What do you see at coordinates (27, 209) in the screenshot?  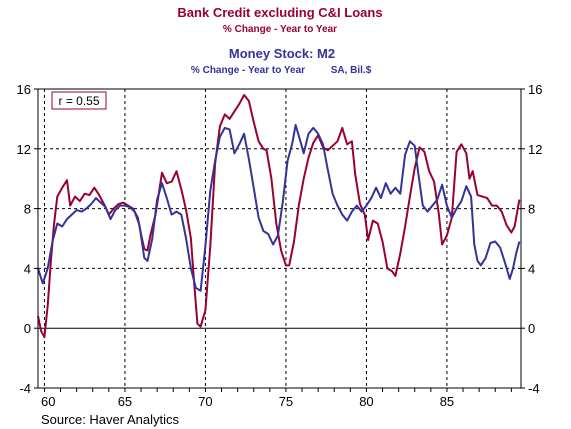 I see `y-tick-label-left: 8` at bounding box center [27, 209].